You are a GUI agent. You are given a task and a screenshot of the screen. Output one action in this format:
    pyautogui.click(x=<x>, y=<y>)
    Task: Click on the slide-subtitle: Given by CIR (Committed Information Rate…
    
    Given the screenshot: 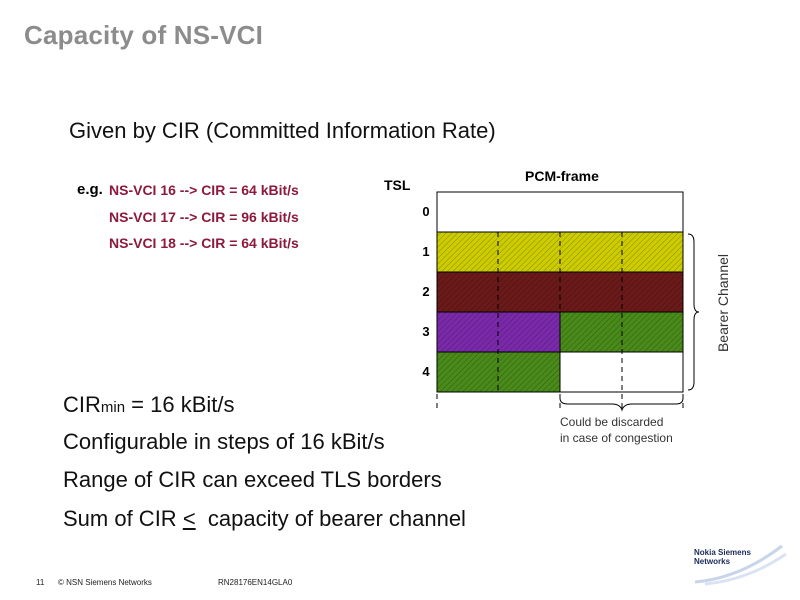 What is the action you would take?
    pyautogui.click(x=282, y=130)
    